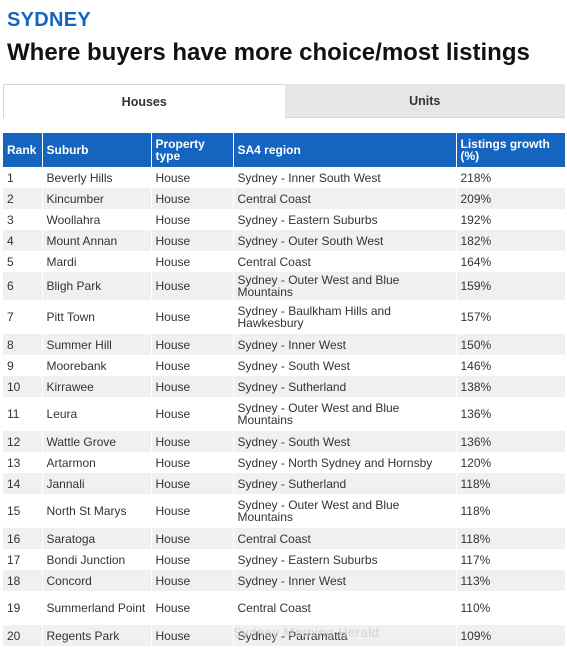  What do you see at coordinates (344, 462) in the screenshot?
I see `sa4-region-cell: Sydney - North Sydney and Hornsby` at bounding box center [344, 462].